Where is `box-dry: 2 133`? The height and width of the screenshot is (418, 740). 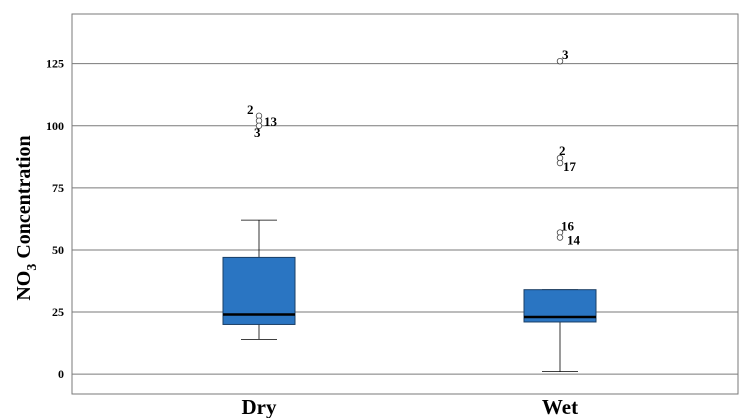 box-dry: 2 133 is located at coordinates (259, 221).